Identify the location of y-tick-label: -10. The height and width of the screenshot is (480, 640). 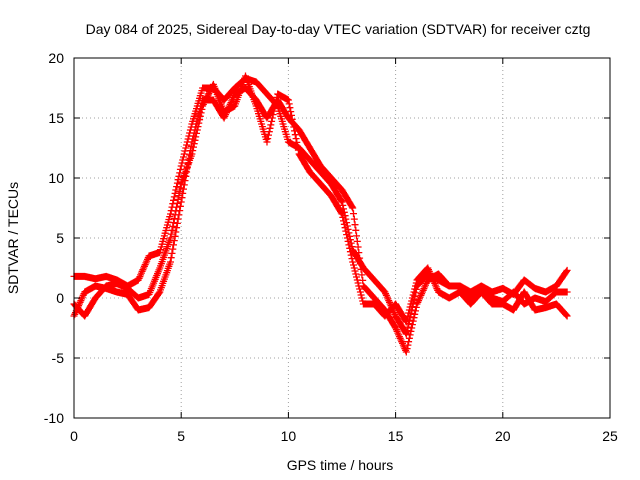
(54, 418).